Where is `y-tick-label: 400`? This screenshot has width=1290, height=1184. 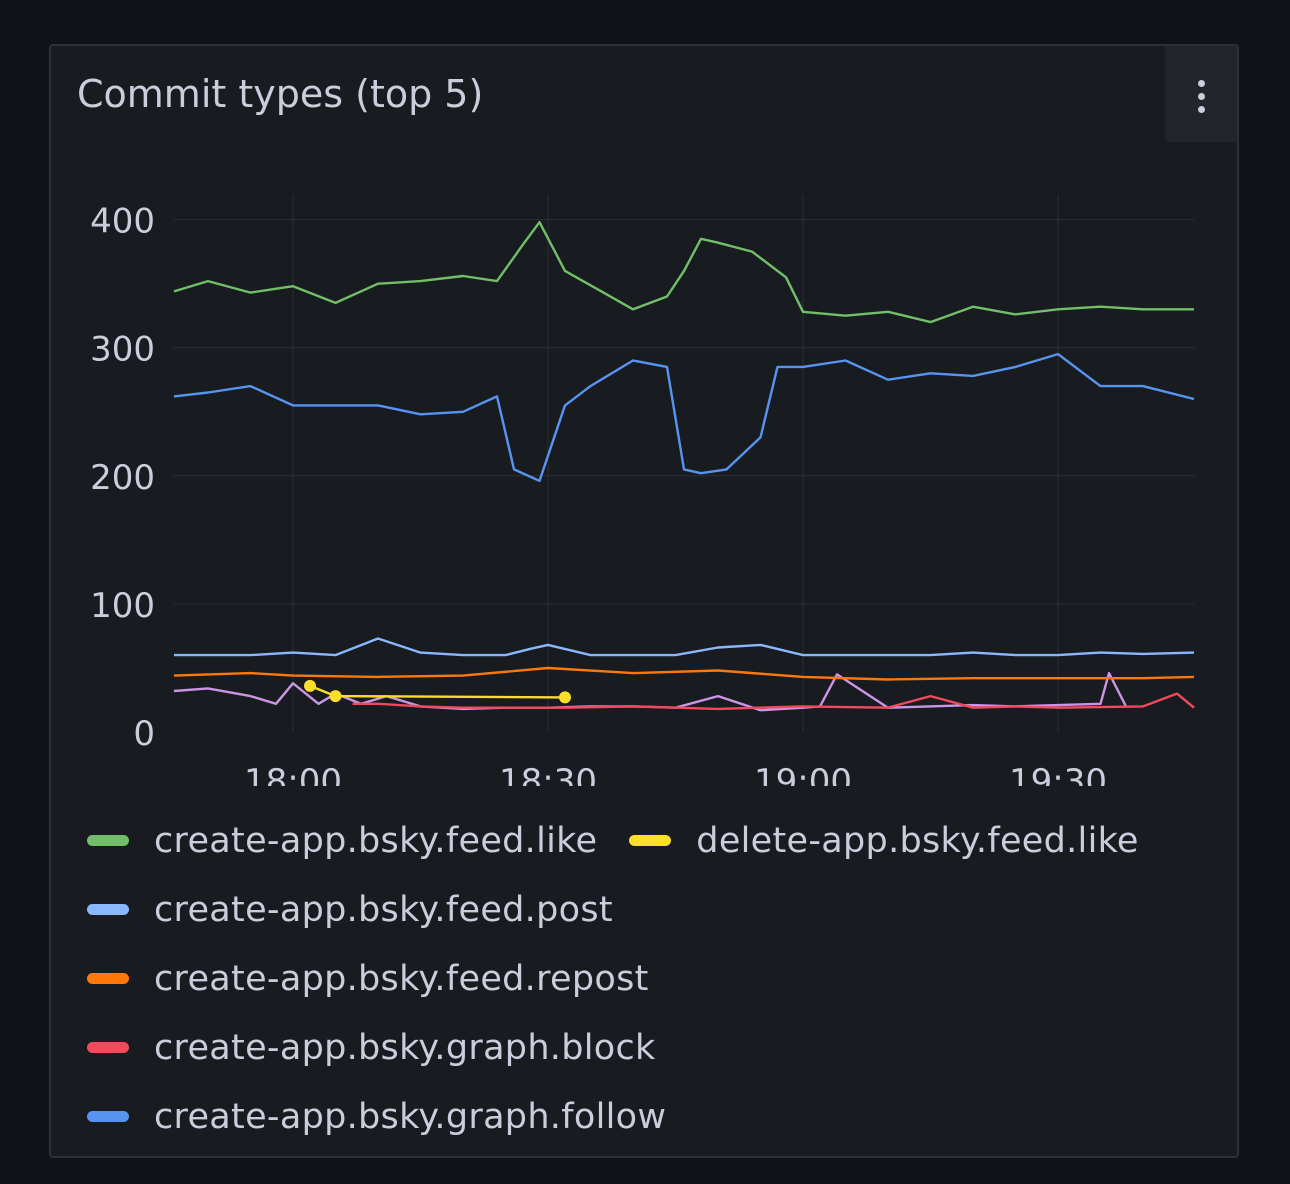 y-tick-label: 400 is located at coordinates (122, 222).